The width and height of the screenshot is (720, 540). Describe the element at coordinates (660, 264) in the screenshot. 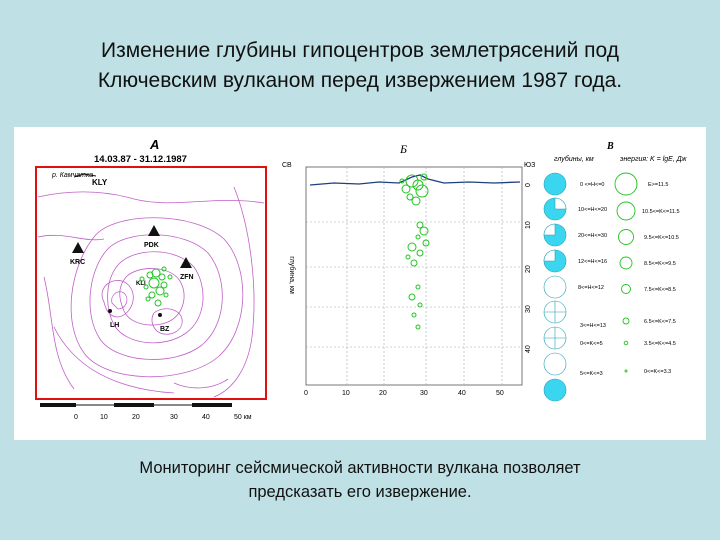

I see `energy-label-3: 8.5<=K<=9.5` at that location.